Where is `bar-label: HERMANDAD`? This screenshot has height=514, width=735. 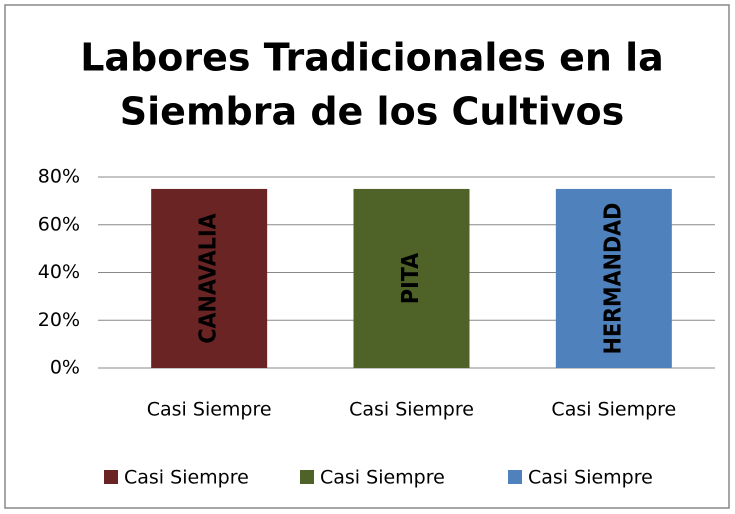
bar-label: HERMANDAD is located at coordinates (613, 279).